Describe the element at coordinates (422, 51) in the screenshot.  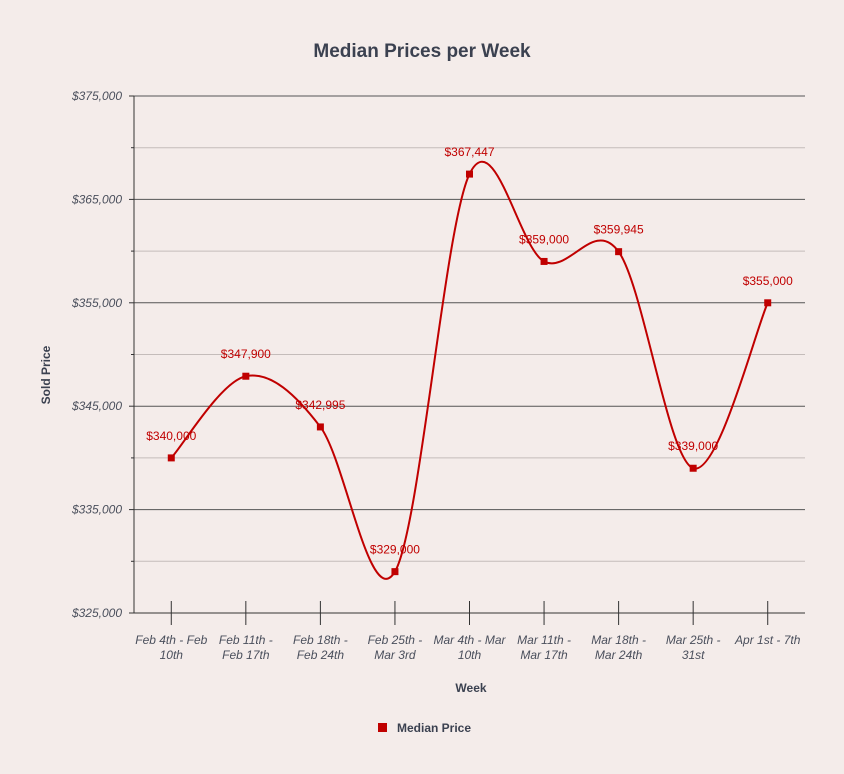
I see `chart-title: Median Prices per Week` at that location.